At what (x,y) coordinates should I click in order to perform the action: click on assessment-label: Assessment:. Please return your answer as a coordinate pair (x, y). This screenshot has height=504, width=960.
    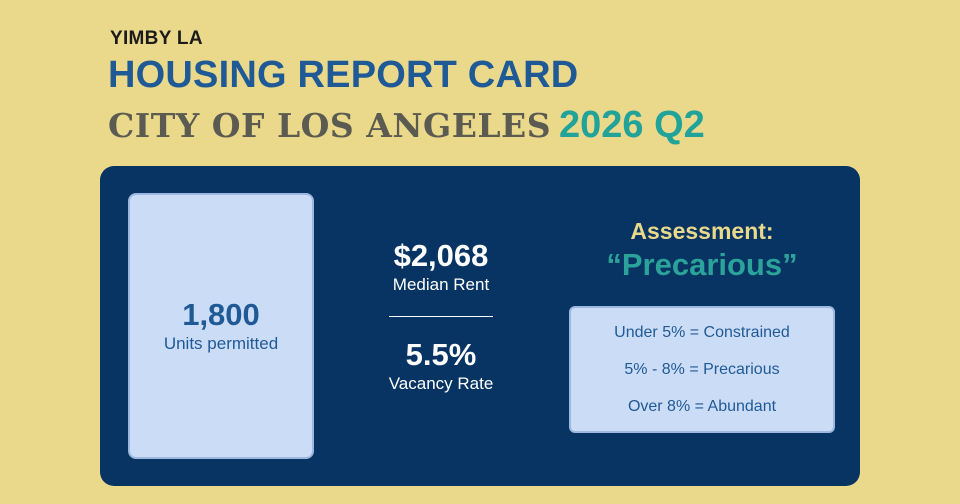
    Looking at the image, I should click on (702, 231).